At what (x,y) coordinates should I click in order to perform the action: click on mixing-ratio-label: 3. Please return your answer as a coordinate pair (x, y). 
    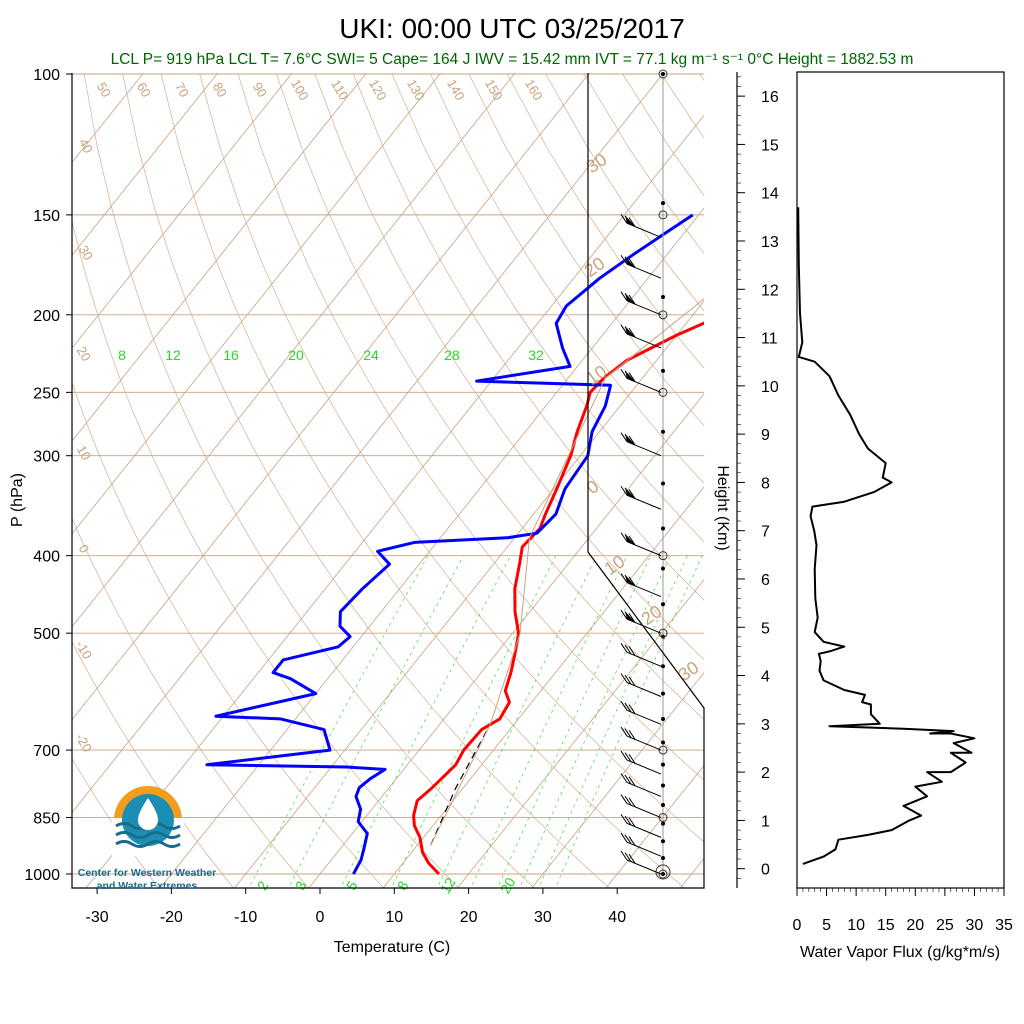
    Looking at the image, I should click on (301, 885).